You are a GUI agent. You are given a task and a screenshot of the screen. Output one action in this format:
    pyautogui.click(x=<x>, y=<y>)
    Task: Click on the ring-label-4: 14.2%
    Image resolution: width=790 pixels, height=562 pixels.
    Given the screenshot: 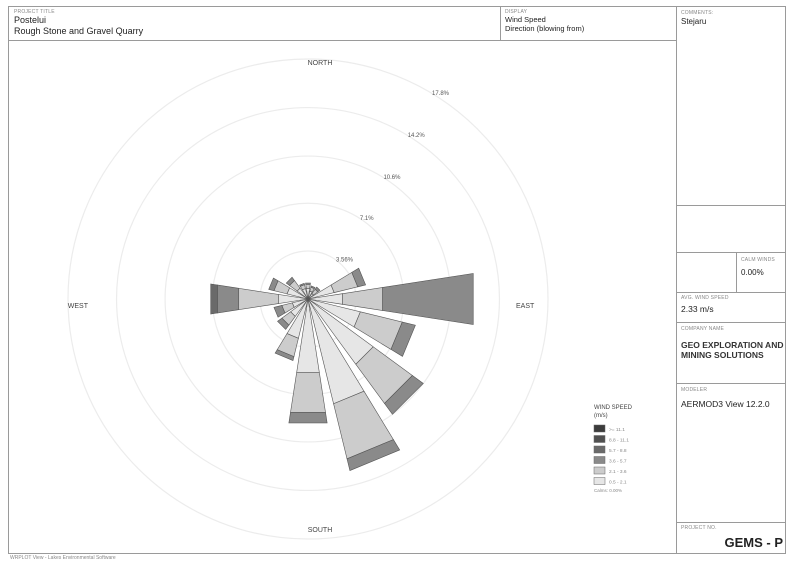 What is the action you would take?
    pyautogui.click(x=417, y=136)
    